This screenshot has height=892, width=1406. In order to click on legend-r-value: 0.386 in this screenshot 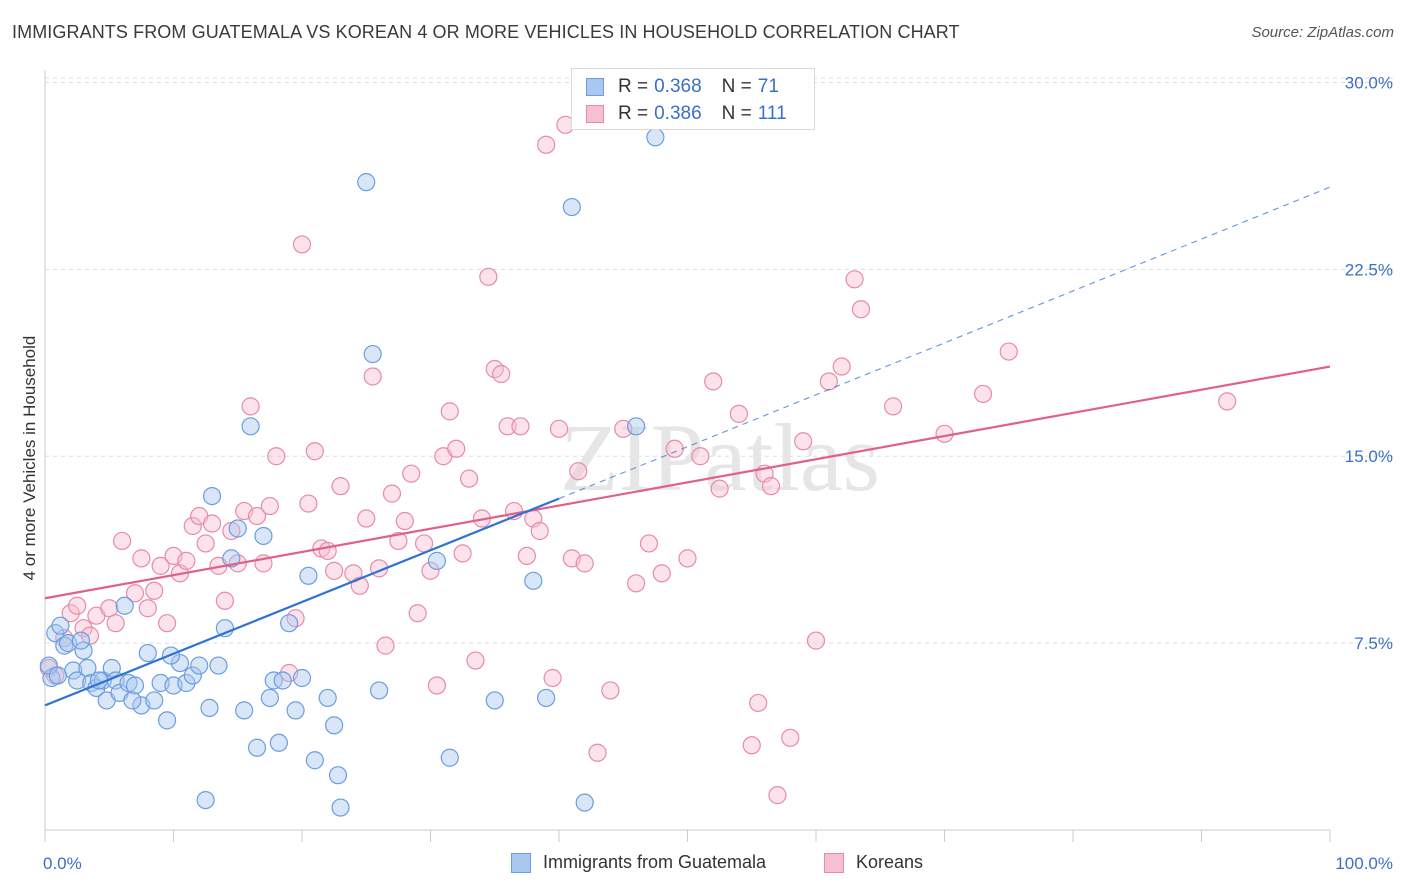, I will do `click(678, 113)`.